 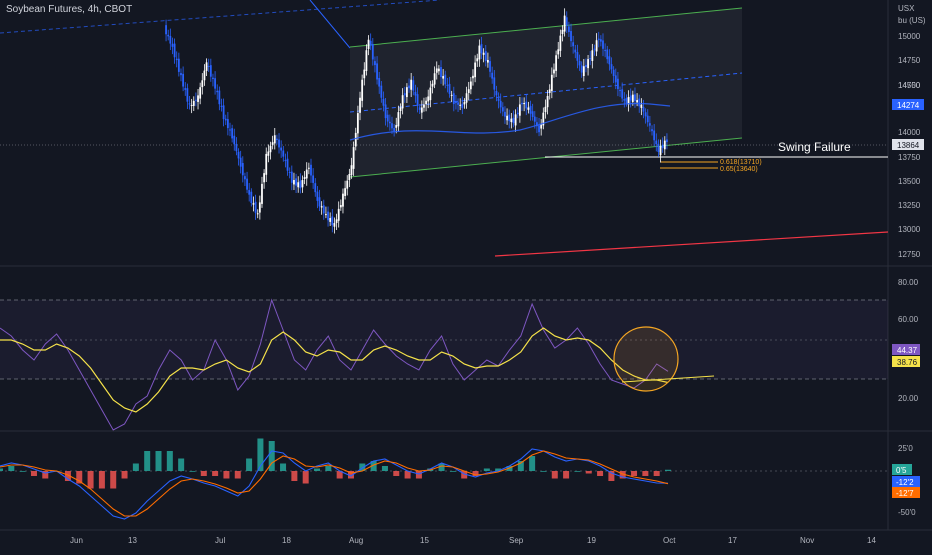 I want to click on rsi-trendline, so click(x=668, y=379).